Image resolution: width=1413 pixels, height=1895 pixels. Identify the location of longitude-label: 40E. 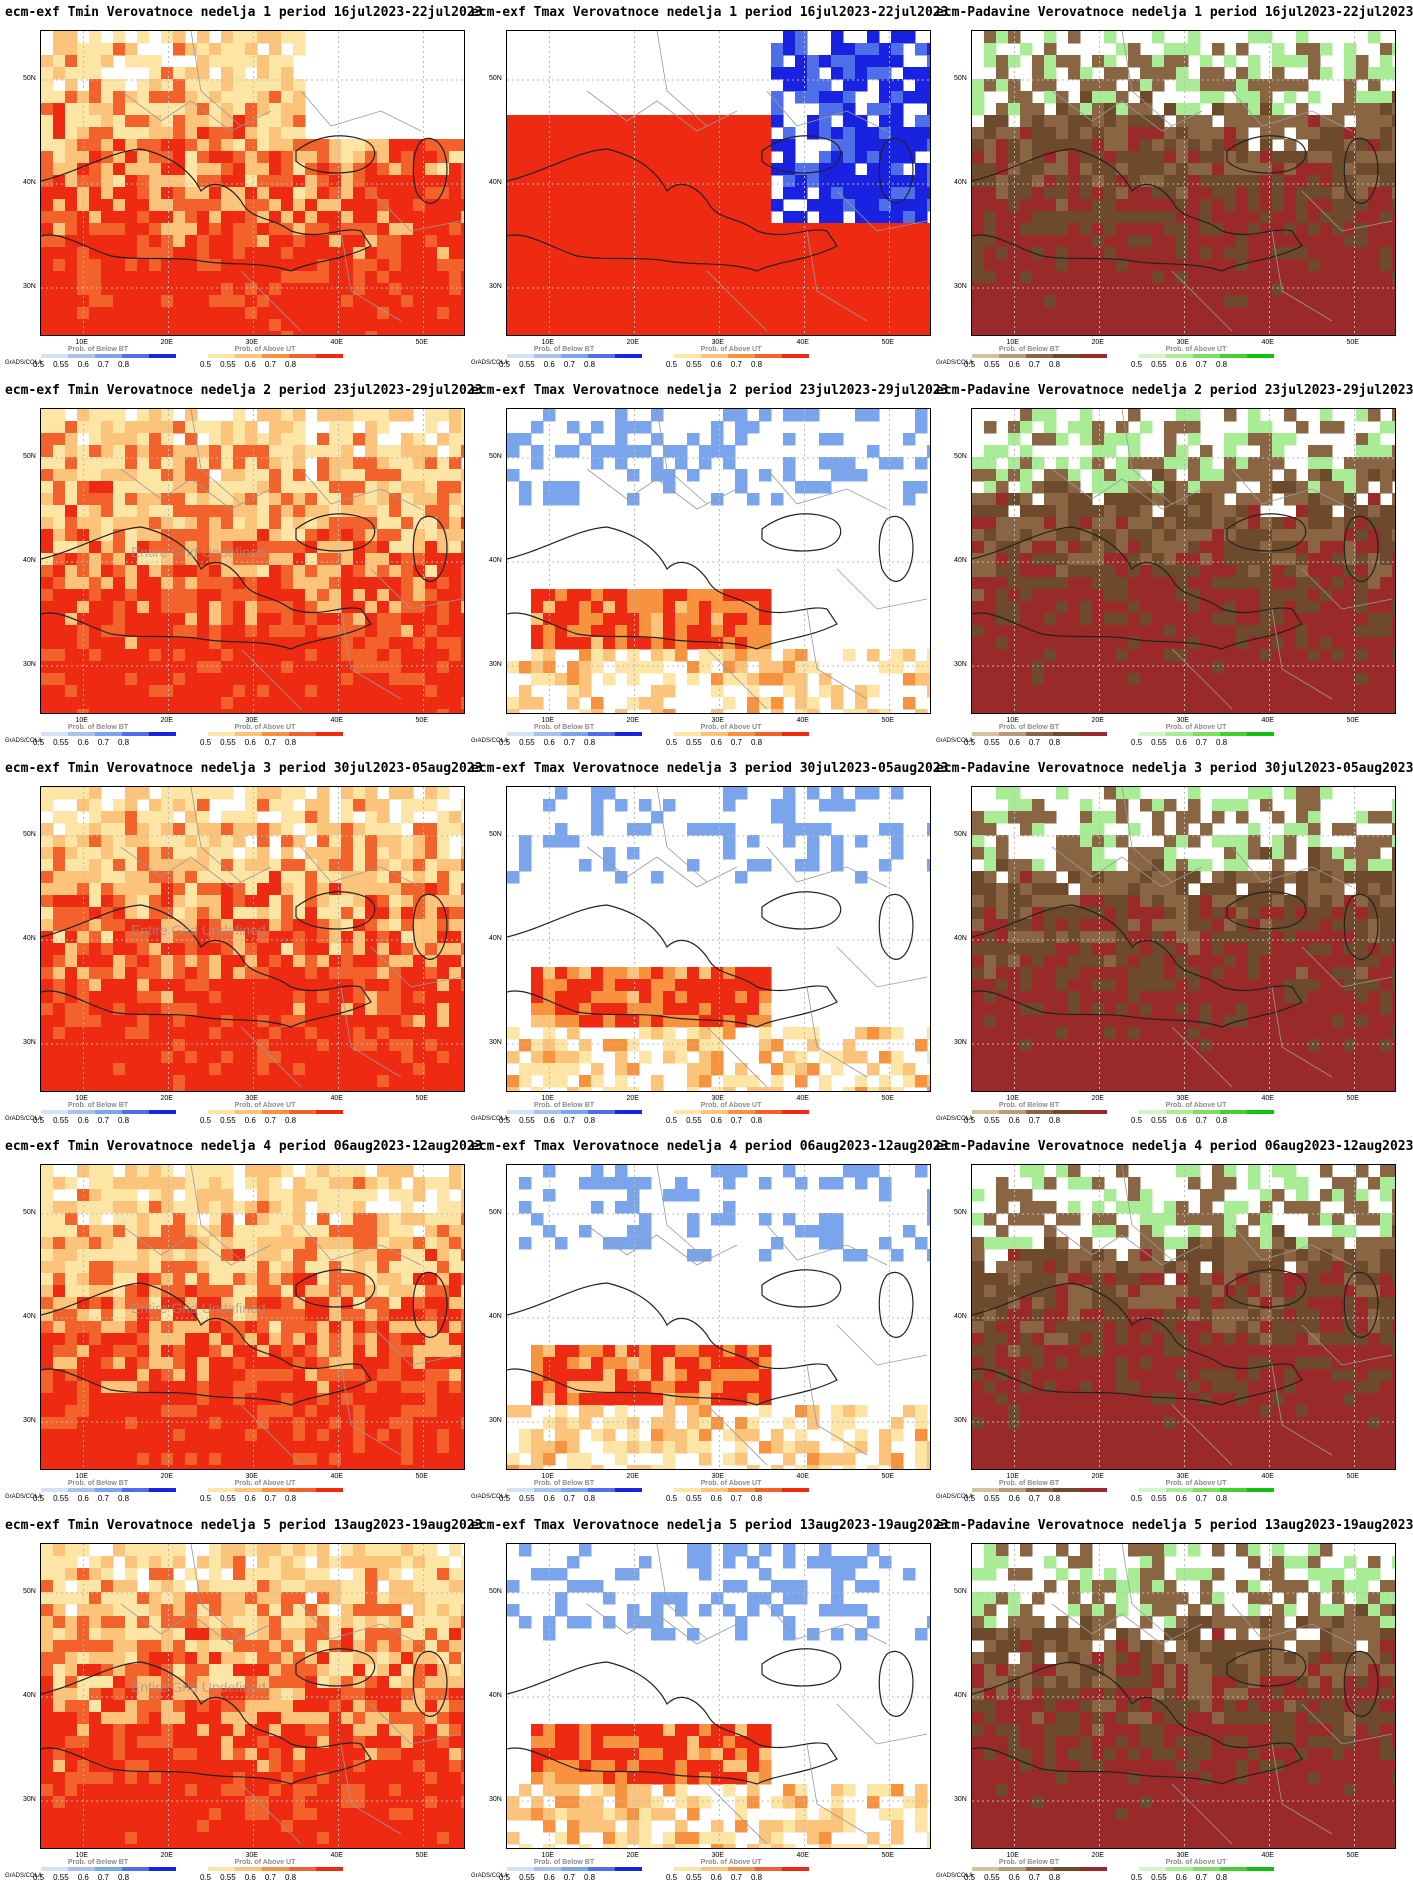
(336, 720).